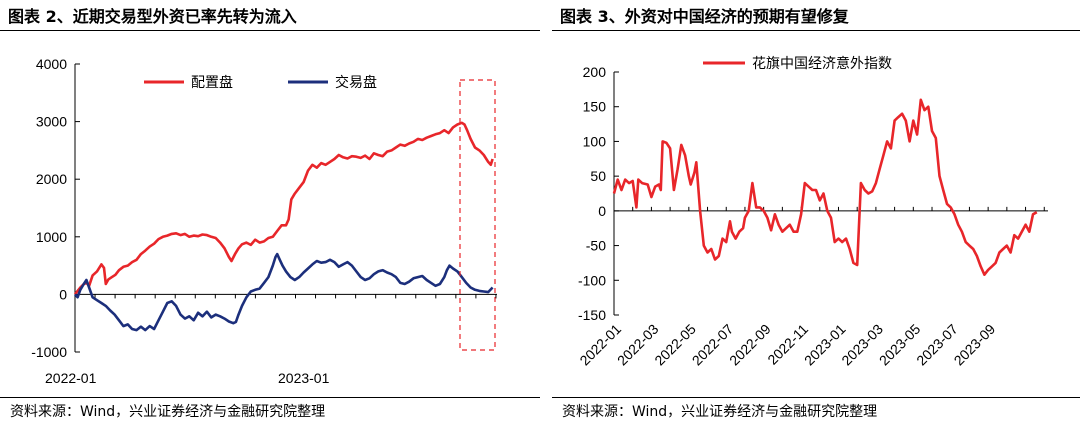 Image resolution: width=1080 pixels, height=425 pixels. I want to click on chart-title: 图表 3、外资对中国经济的预期有望修复, so click(704, 16).